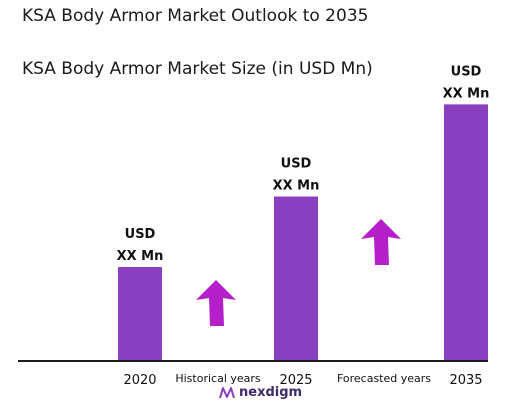 This screenshot has height=407, width=524. Describe the element at coordinates (195, 16) in the screenshot. I see `chart-title: KSA Body Armor Market Outlook to 2035` at that location.